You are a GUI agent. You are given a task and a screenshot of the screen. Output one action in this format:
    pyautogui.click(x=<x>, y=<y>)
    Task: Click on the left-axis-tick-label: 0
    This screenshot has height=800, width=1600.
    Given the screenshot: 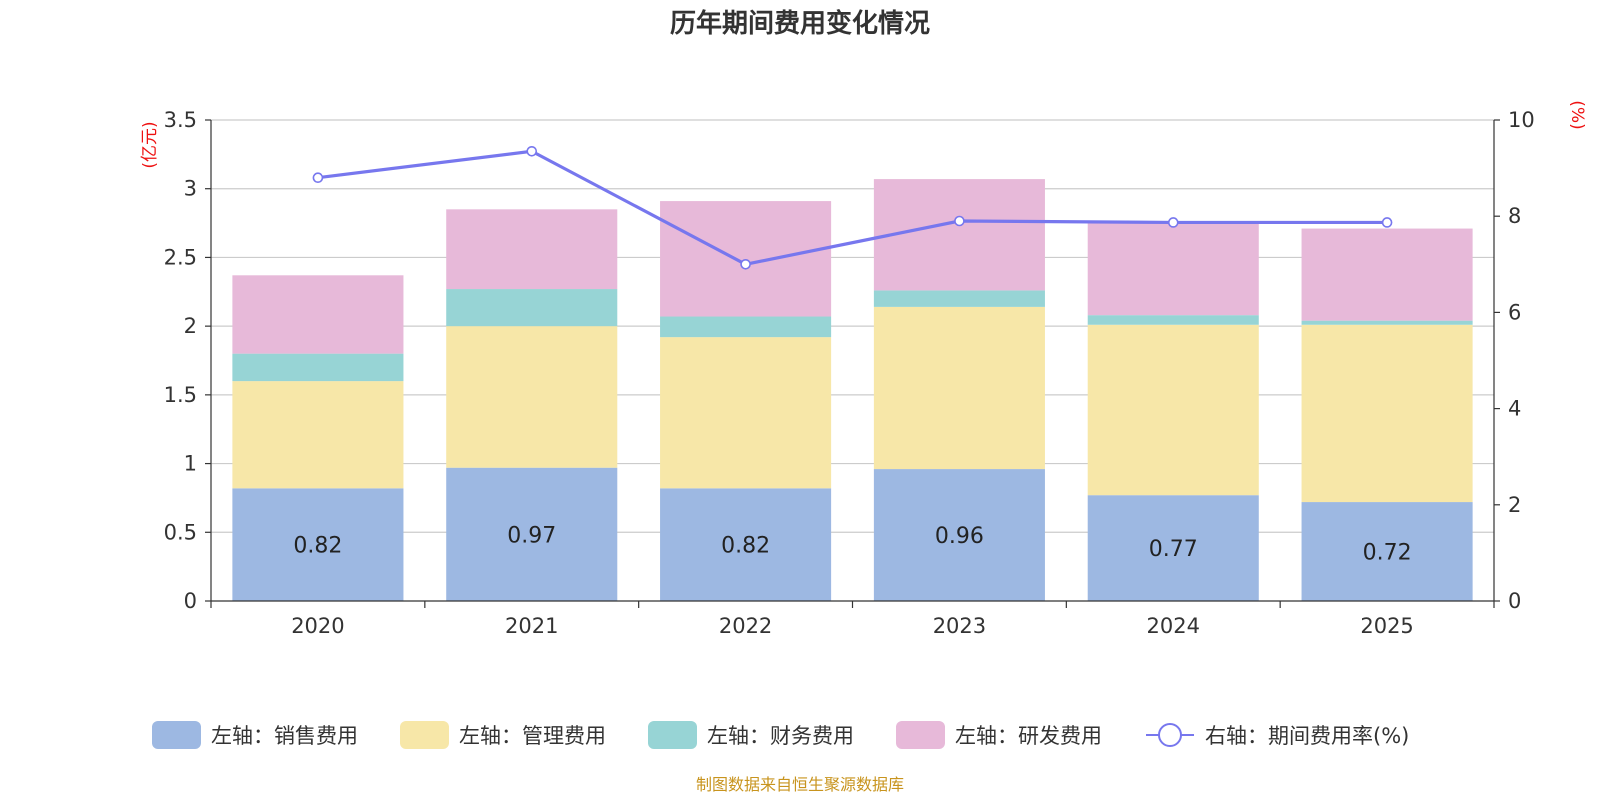 What is the action you would take?
    pyautogui.click(x=190, y=601)
    